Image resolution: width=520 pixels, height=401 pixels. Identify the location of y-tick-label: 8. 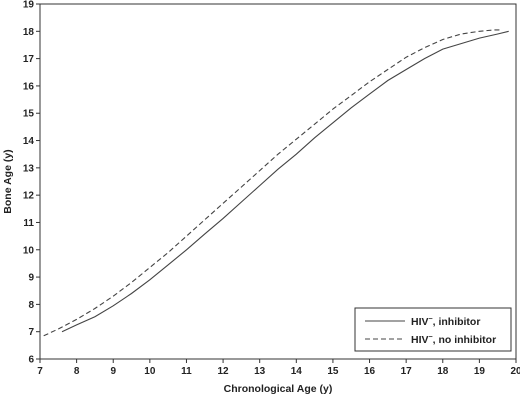
(31, 305).